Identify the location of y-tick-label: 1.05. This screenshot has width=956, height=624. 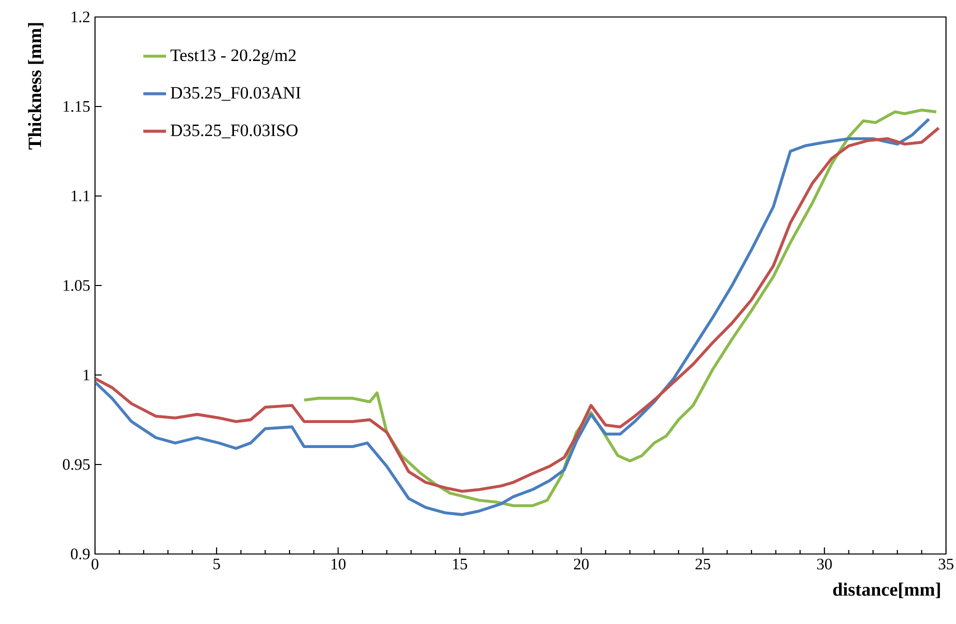
(77, 285).